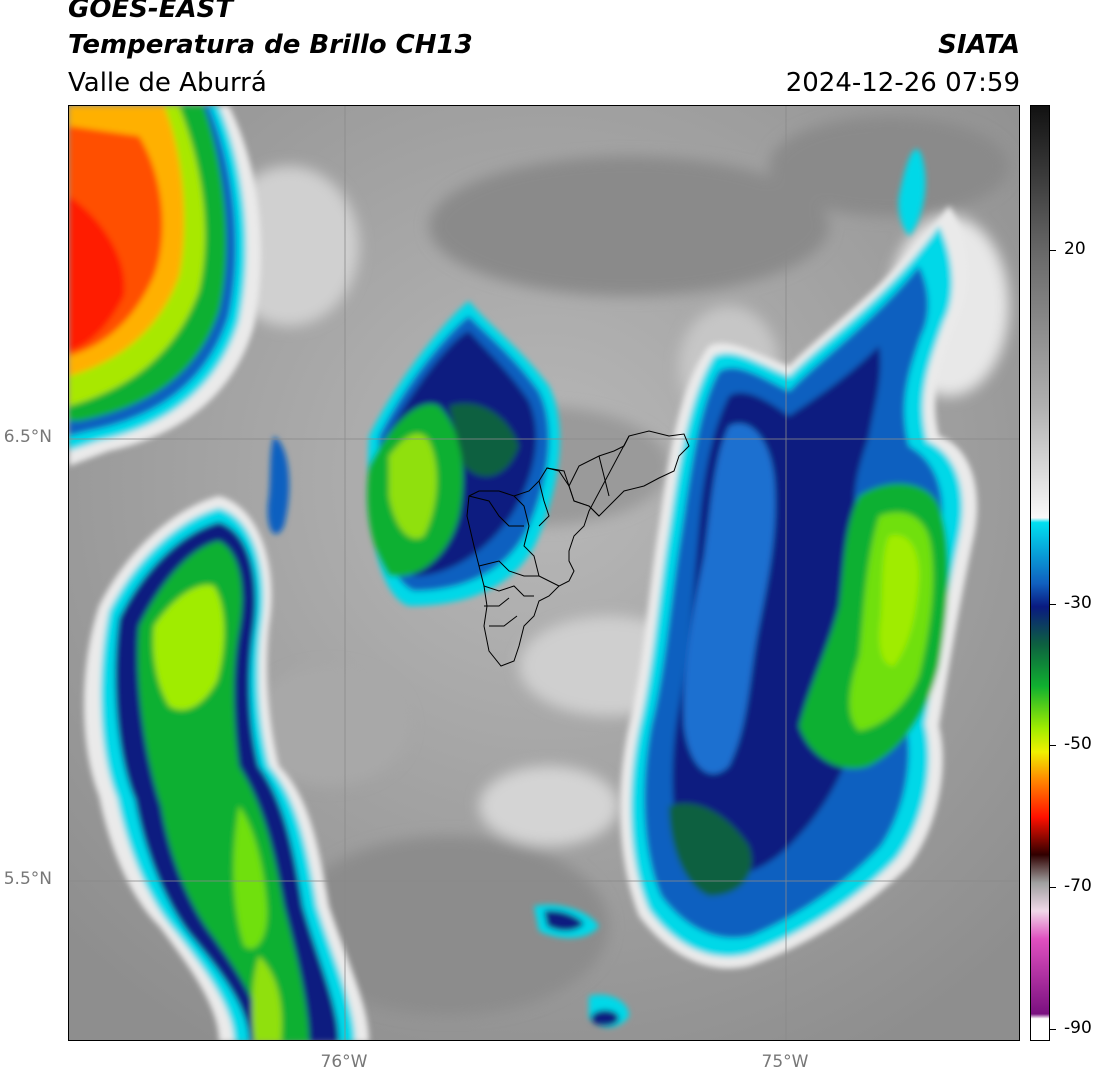 The height and width of the screenshot is (1078, 1094). I want to click on colorbar-label-minus70: -70, so click(1078, 886).